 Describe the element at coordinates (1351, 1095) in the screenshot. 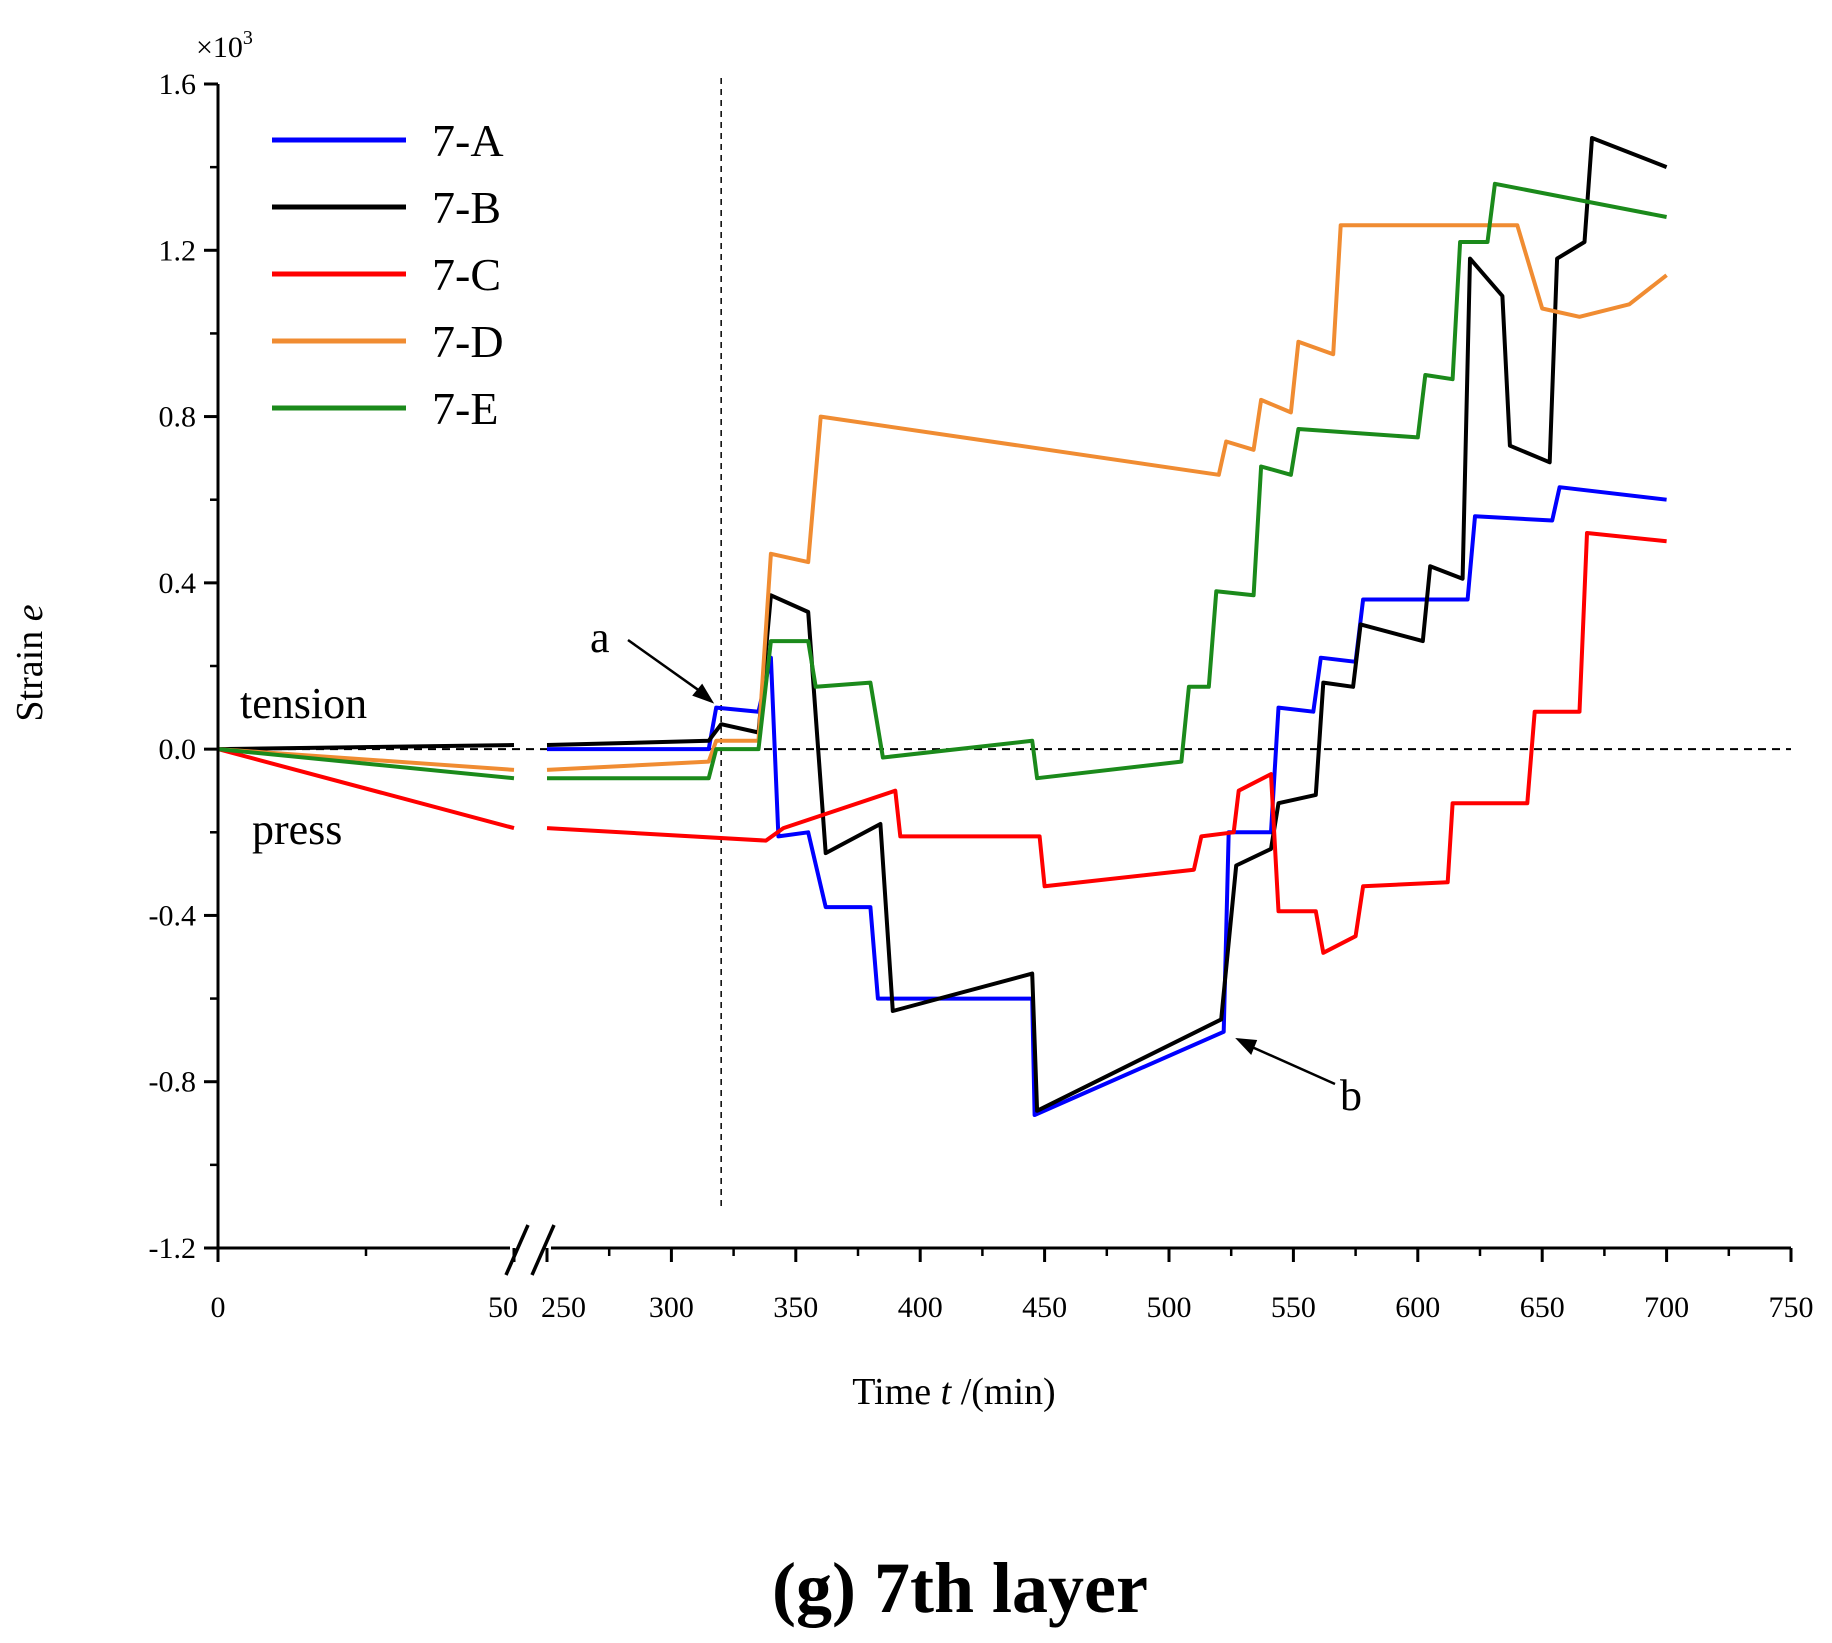

I see `annotation-b: b` at that location.